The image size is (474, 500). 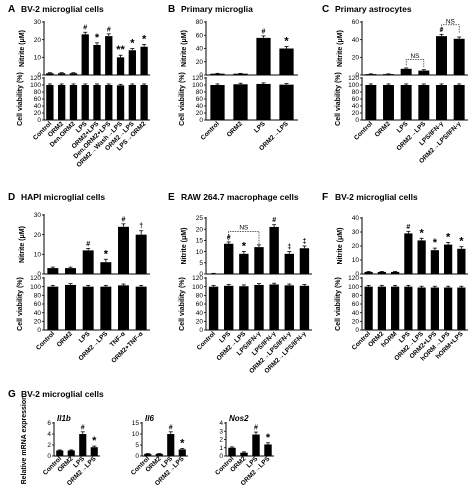 I want to click on panel-d-viability-tick-label: 40, so click(x=38, y=313).